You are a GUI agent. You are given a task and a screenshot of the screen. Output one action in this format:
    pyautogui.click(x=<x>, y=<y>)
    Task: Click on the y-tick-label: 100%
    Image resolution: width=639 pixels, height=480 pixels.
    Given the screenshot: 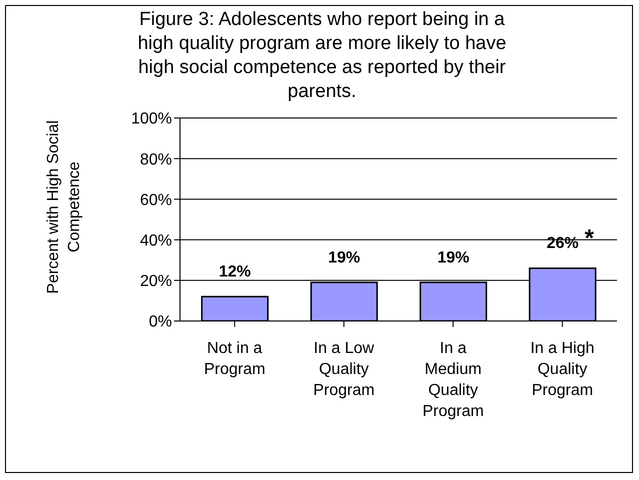 What is the action you would take?
    pyautogui.click(x=151, y=119)
    